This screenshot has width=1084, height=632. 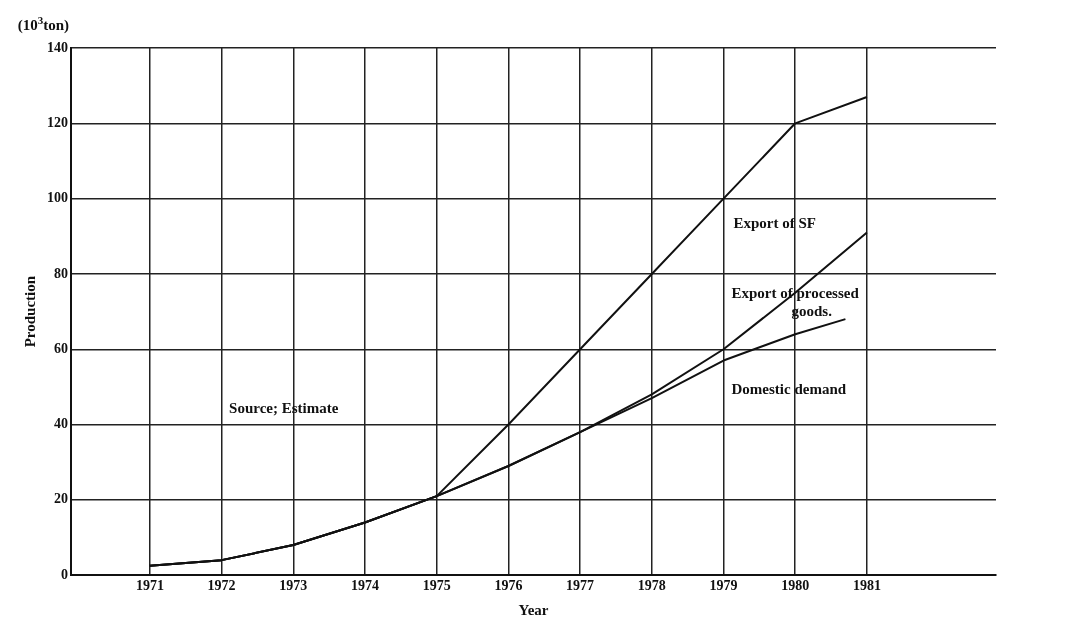 What do you see at coordinates (293, 586) in the screenshot?
I see `x-tick-label: 1973` at bounding box center [293, 586].